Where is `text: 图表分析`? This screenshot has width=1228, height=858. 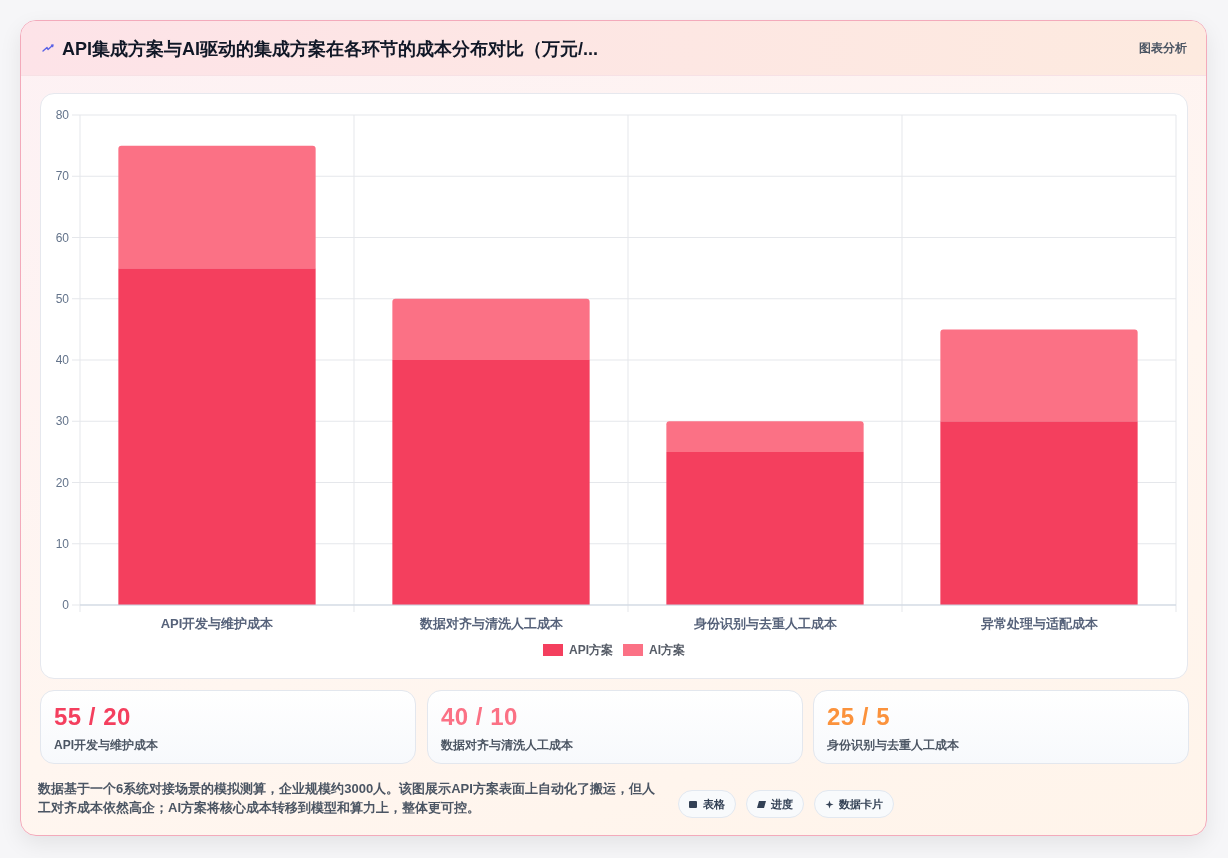 text: 图表分析 is located at coordinates (1163, 48).